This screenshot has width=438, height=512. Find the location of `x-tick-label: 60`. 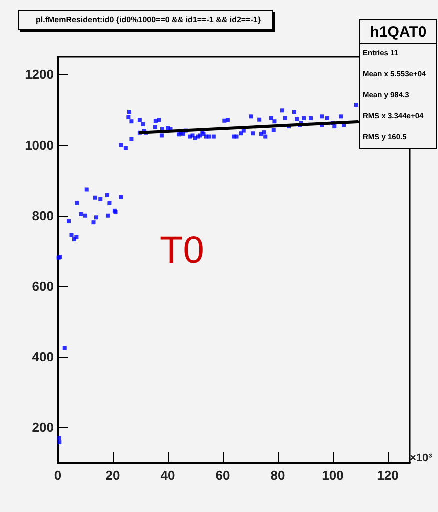

x-tick-label: 60 is located at coordinates (223, 475).